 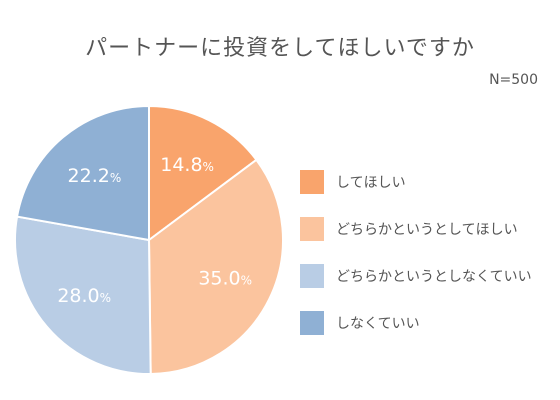 I want to click on pie-slice-label-1: 14.8%, so click(x=187, y=165).